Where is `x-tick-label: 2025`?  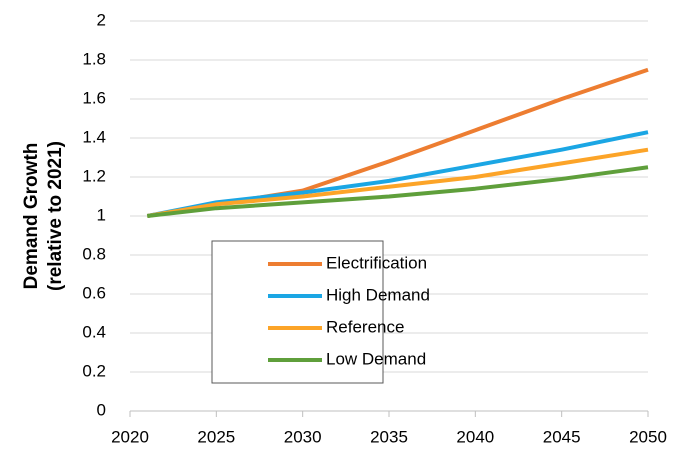 x-tick-label: 2025 is located at coordinates (216, 436).